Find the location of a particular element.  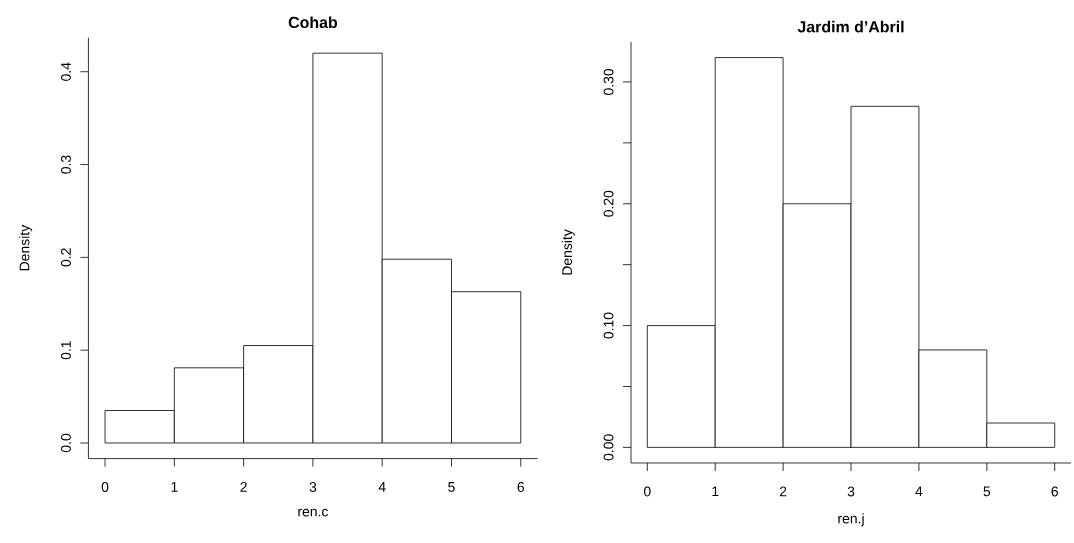

y-tick-label: 0.4 is located at coordinates (66, 71).